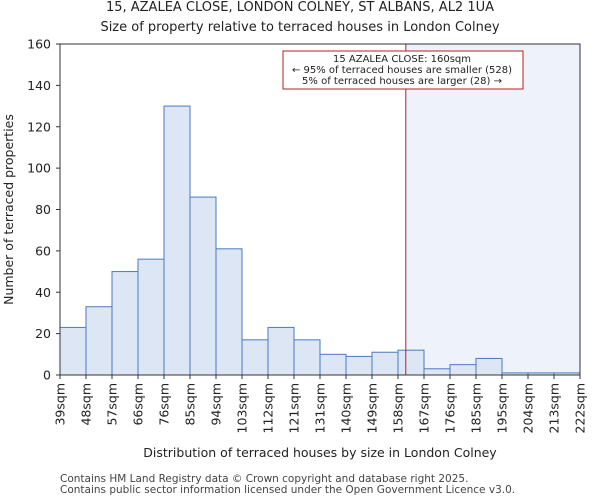 The image size is (600, 500). I want to click on x-tick-label: 185sqm, so click(476, 408).